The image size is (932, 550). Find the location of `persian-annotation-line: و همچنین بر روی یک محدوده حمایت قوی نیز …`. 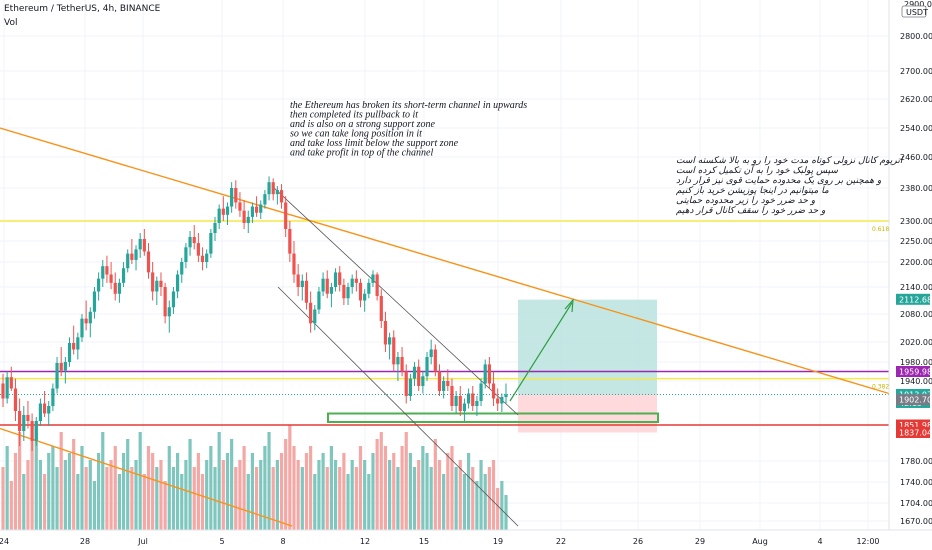

persian-annotation-line: و همچنین بر روی یک محدوده حمایت قوی نیز … is located at coordinates (779, 181).